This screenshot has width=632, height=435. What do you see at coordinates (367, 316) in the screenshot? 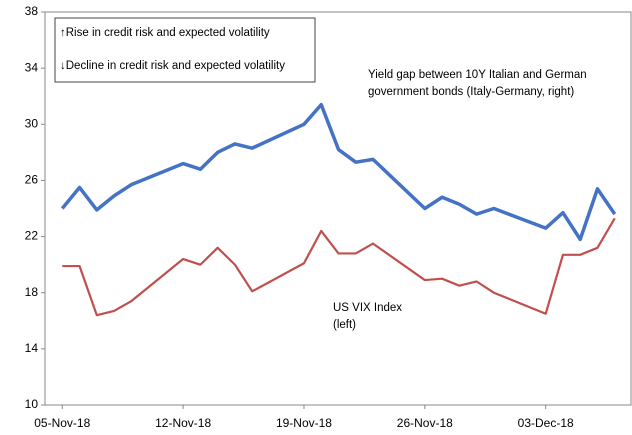
I see `series-label: US VIX Index (left)` at bounding box center [367, 316].